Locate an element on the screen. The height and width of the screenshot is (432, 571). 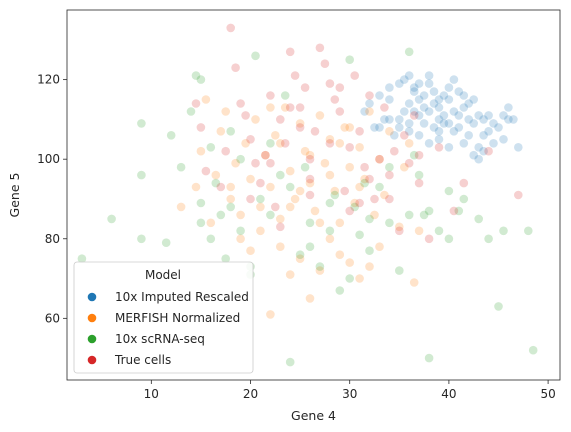
y-tick-label: 80 is located at coordinates (52, 239).